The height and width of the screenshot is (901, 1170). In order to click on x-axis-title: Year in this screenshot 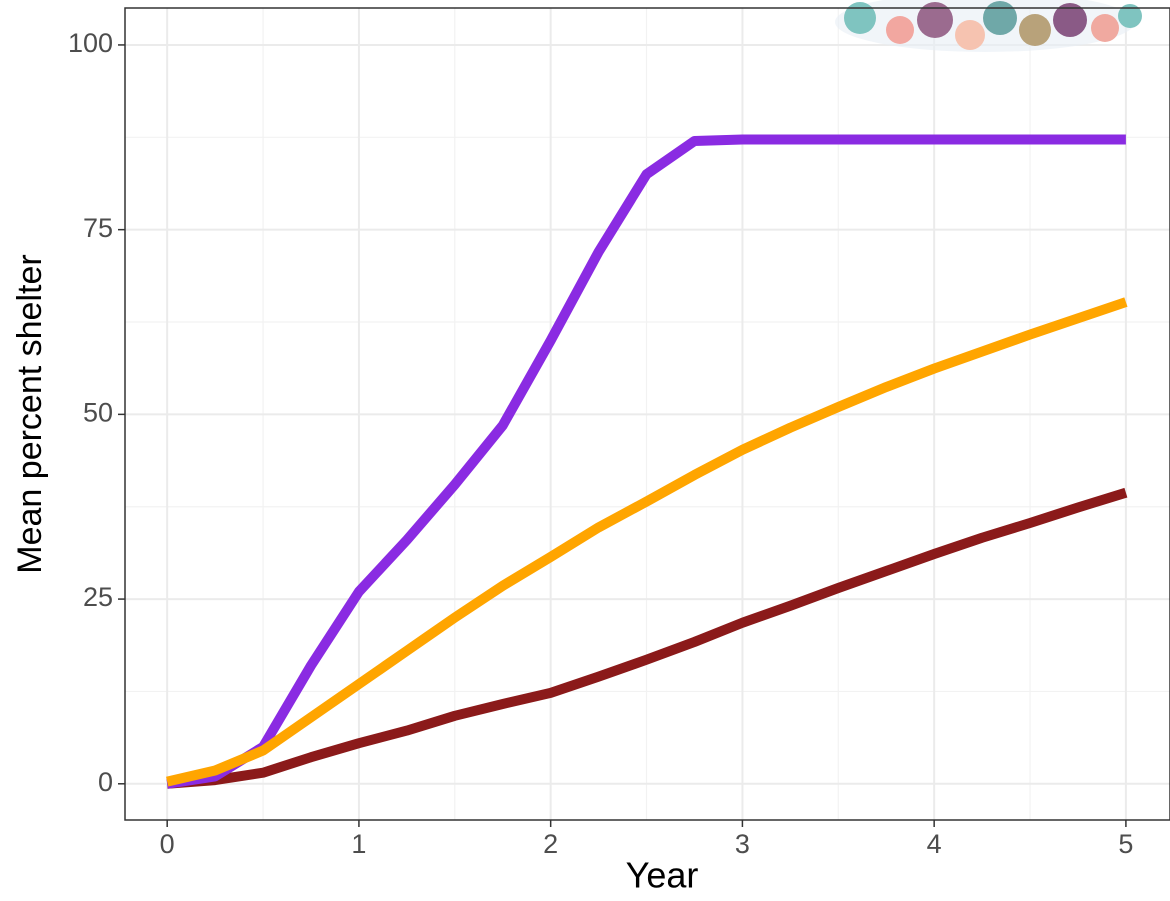, I will do `click(662, 875)`.